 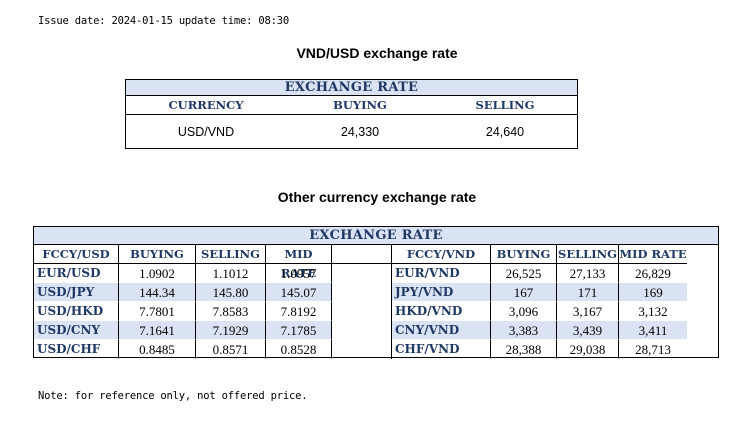 What do you see at coordinates (377, 197) in the screenshot?
I see `other-section-title: Other currency exchange rate` at bounding box center [377, 197].